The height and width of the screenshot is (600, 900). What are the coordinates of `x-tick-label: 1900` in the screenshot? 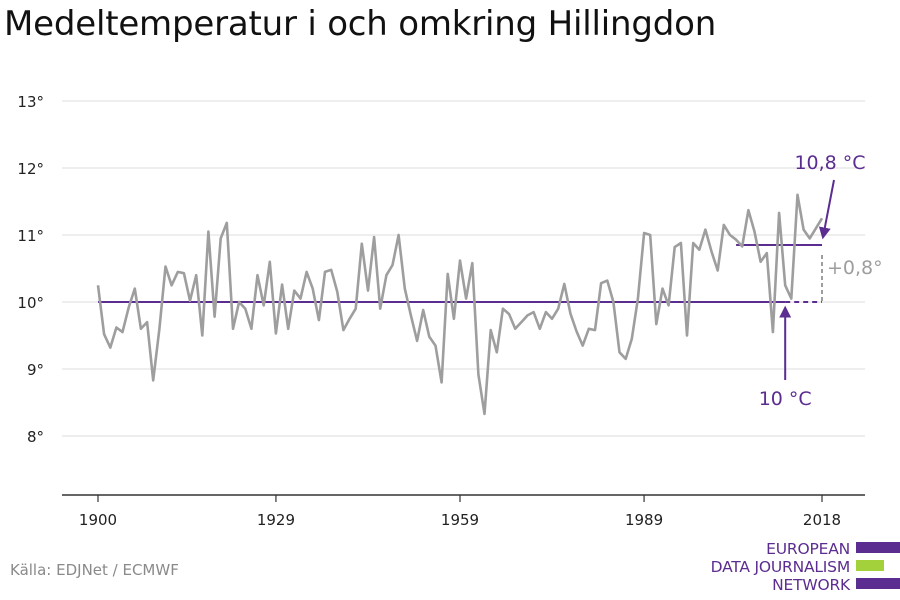 It's located at (98, 520).